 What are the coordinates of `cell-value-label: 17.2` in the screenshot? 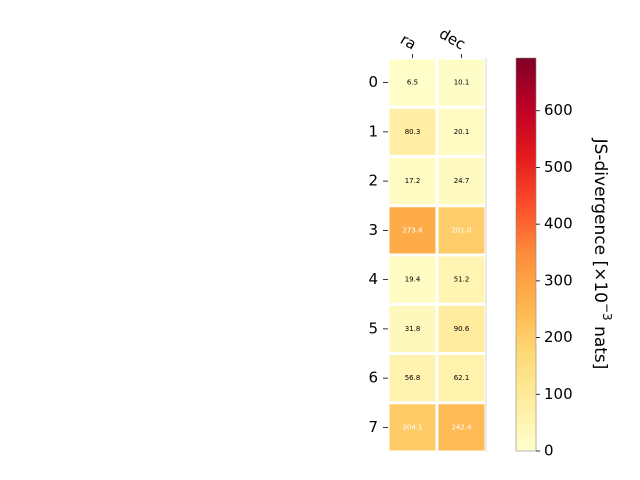 It's located at (413, 181).